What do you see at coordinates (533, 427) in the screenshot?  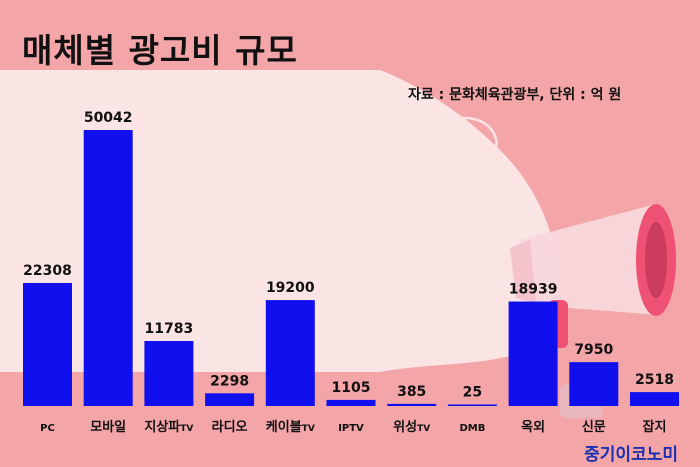 I see `category-label: 옥외` at bounding box center [533, 427].